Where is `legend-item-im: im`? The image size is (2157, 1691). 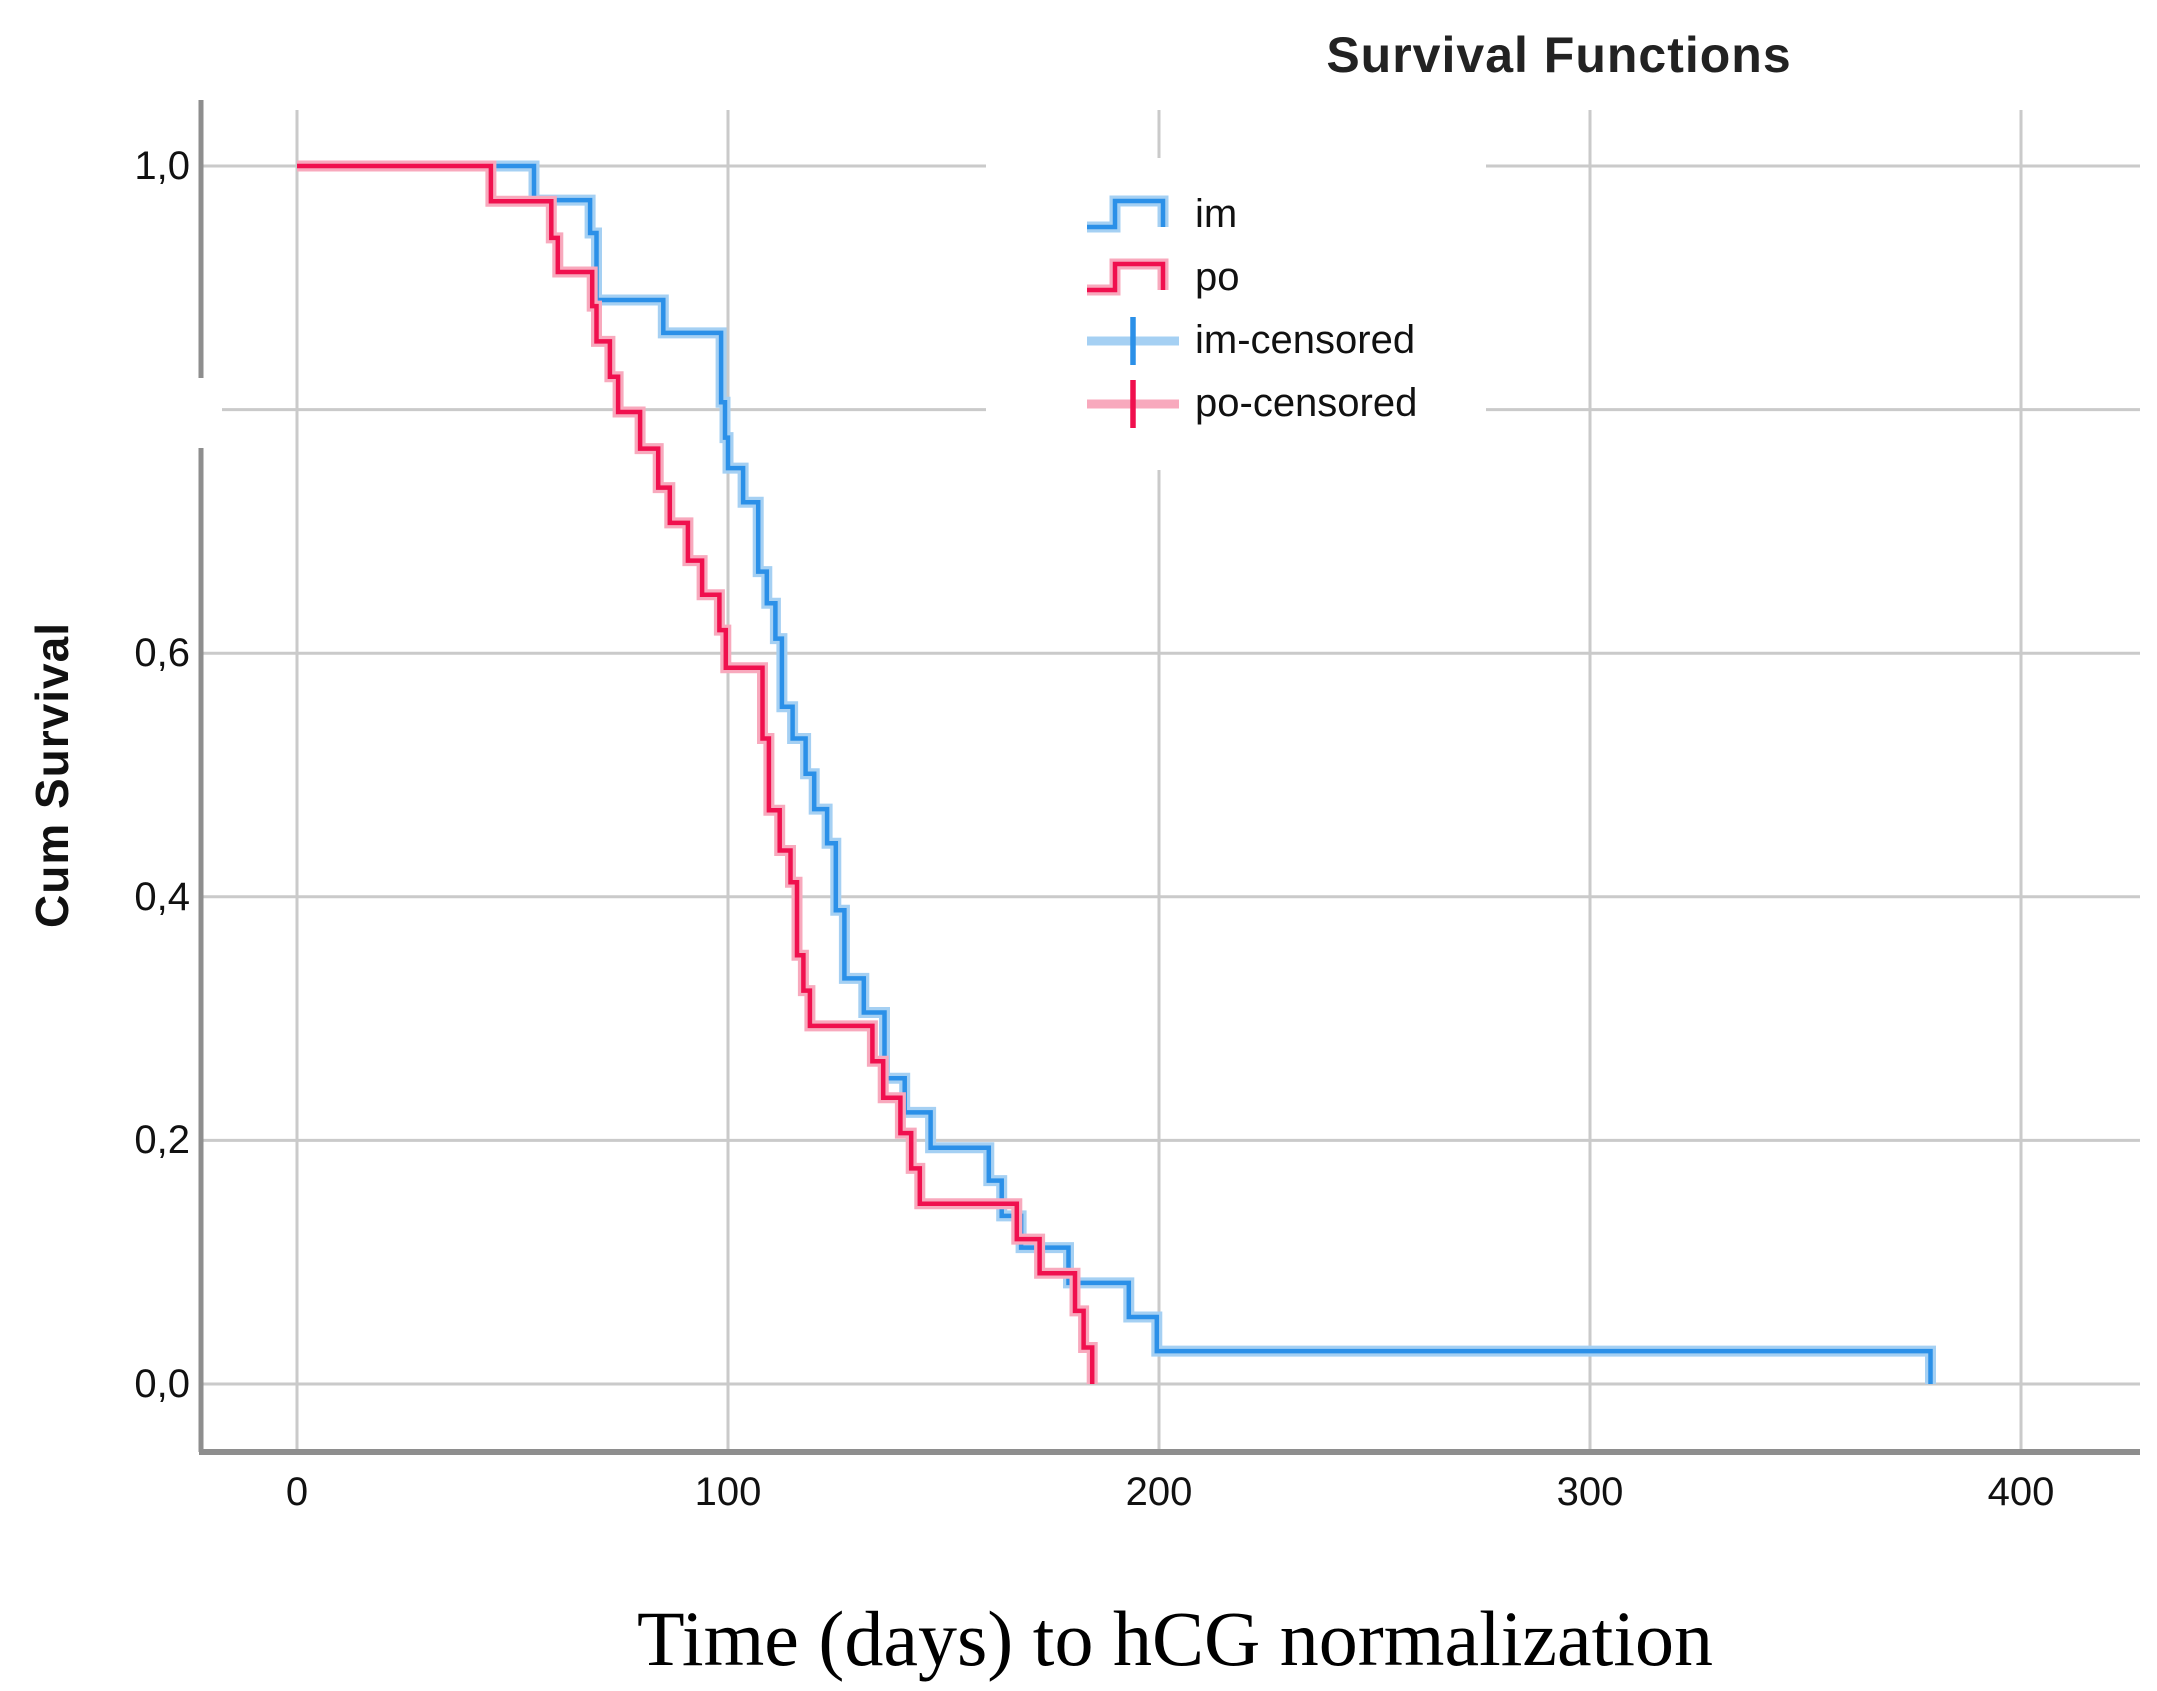 legend-item-im: im is located at coordinates (1251, 214).